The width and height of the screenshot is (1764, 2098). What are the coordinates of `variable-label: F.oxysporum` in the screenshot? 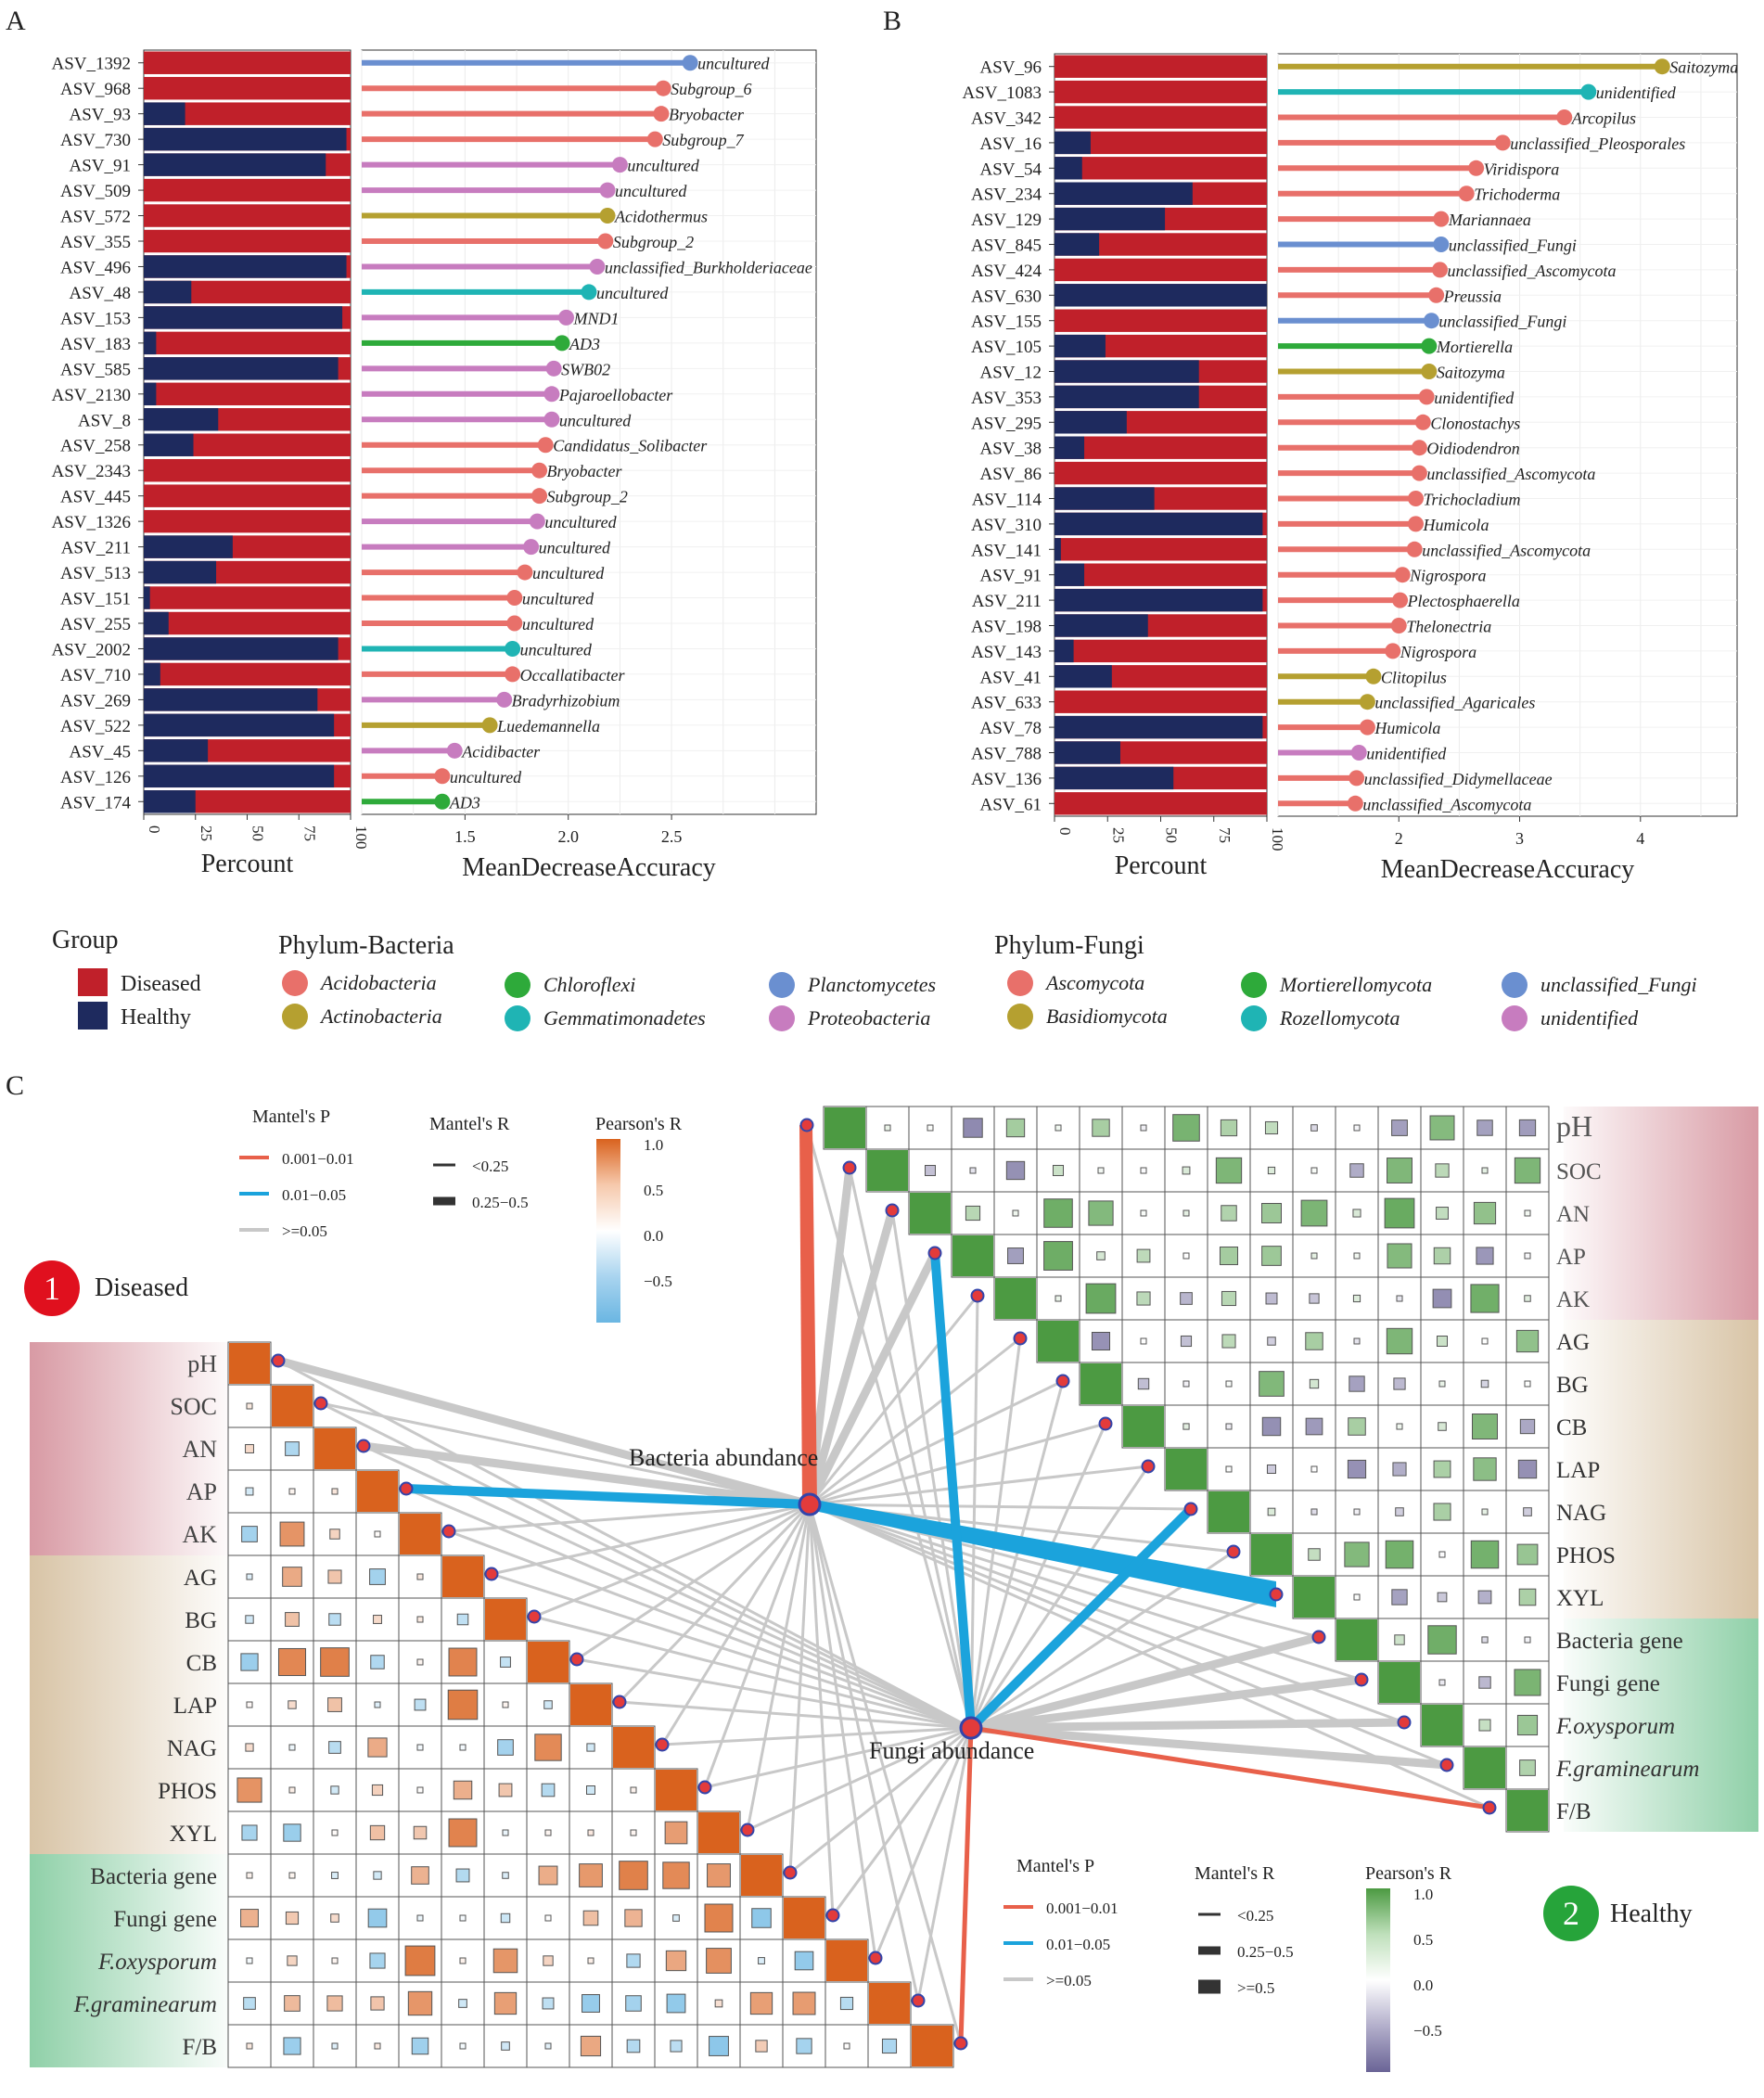 It's located at (157, 1962).